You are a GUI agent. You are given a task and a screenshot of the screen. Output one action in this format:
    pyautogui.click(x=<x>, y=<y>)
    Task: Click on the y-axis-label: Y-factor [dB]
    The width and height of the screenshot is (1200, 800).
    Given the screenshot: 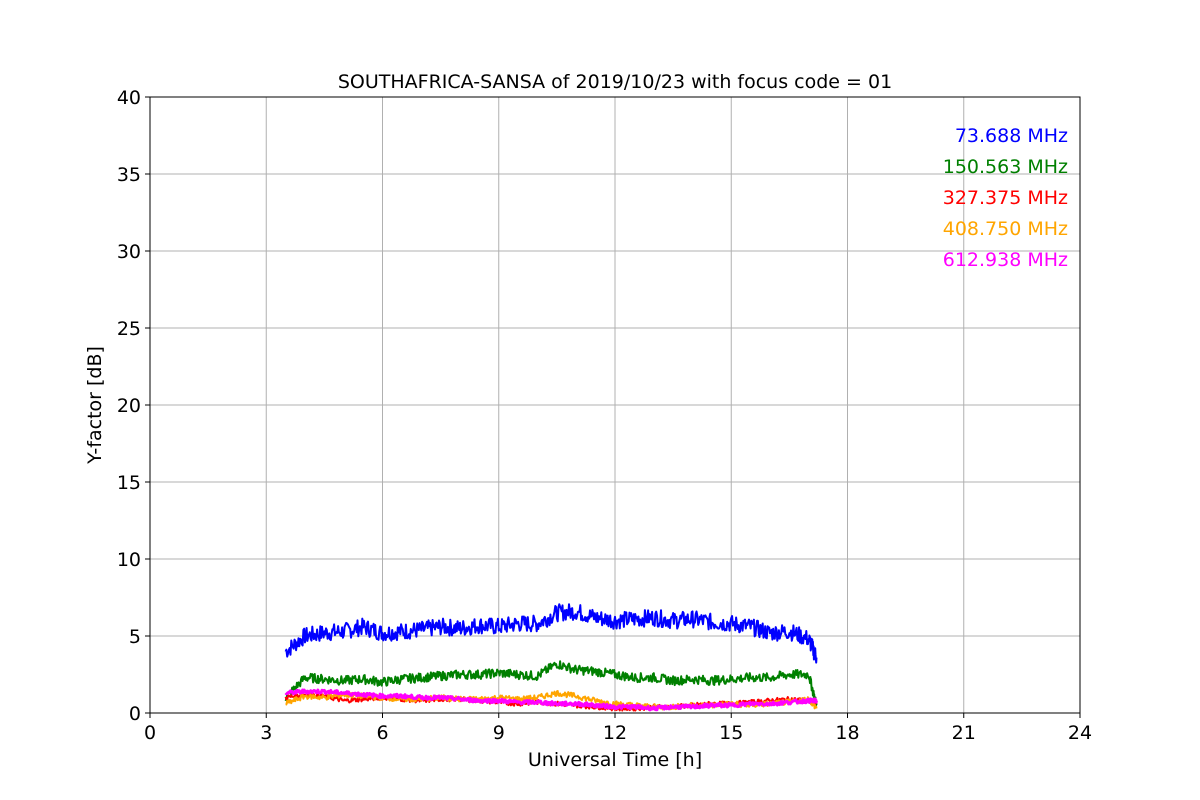 What is the action you would take?
    pyautogui.click(x=95, y=405)
    